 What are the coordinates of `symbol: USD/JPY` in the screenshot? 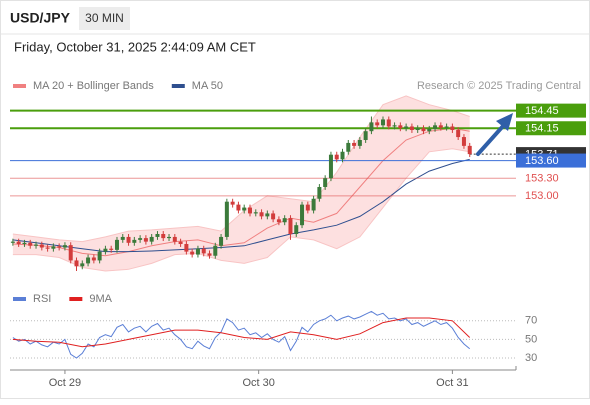 It's located at (40, 18).